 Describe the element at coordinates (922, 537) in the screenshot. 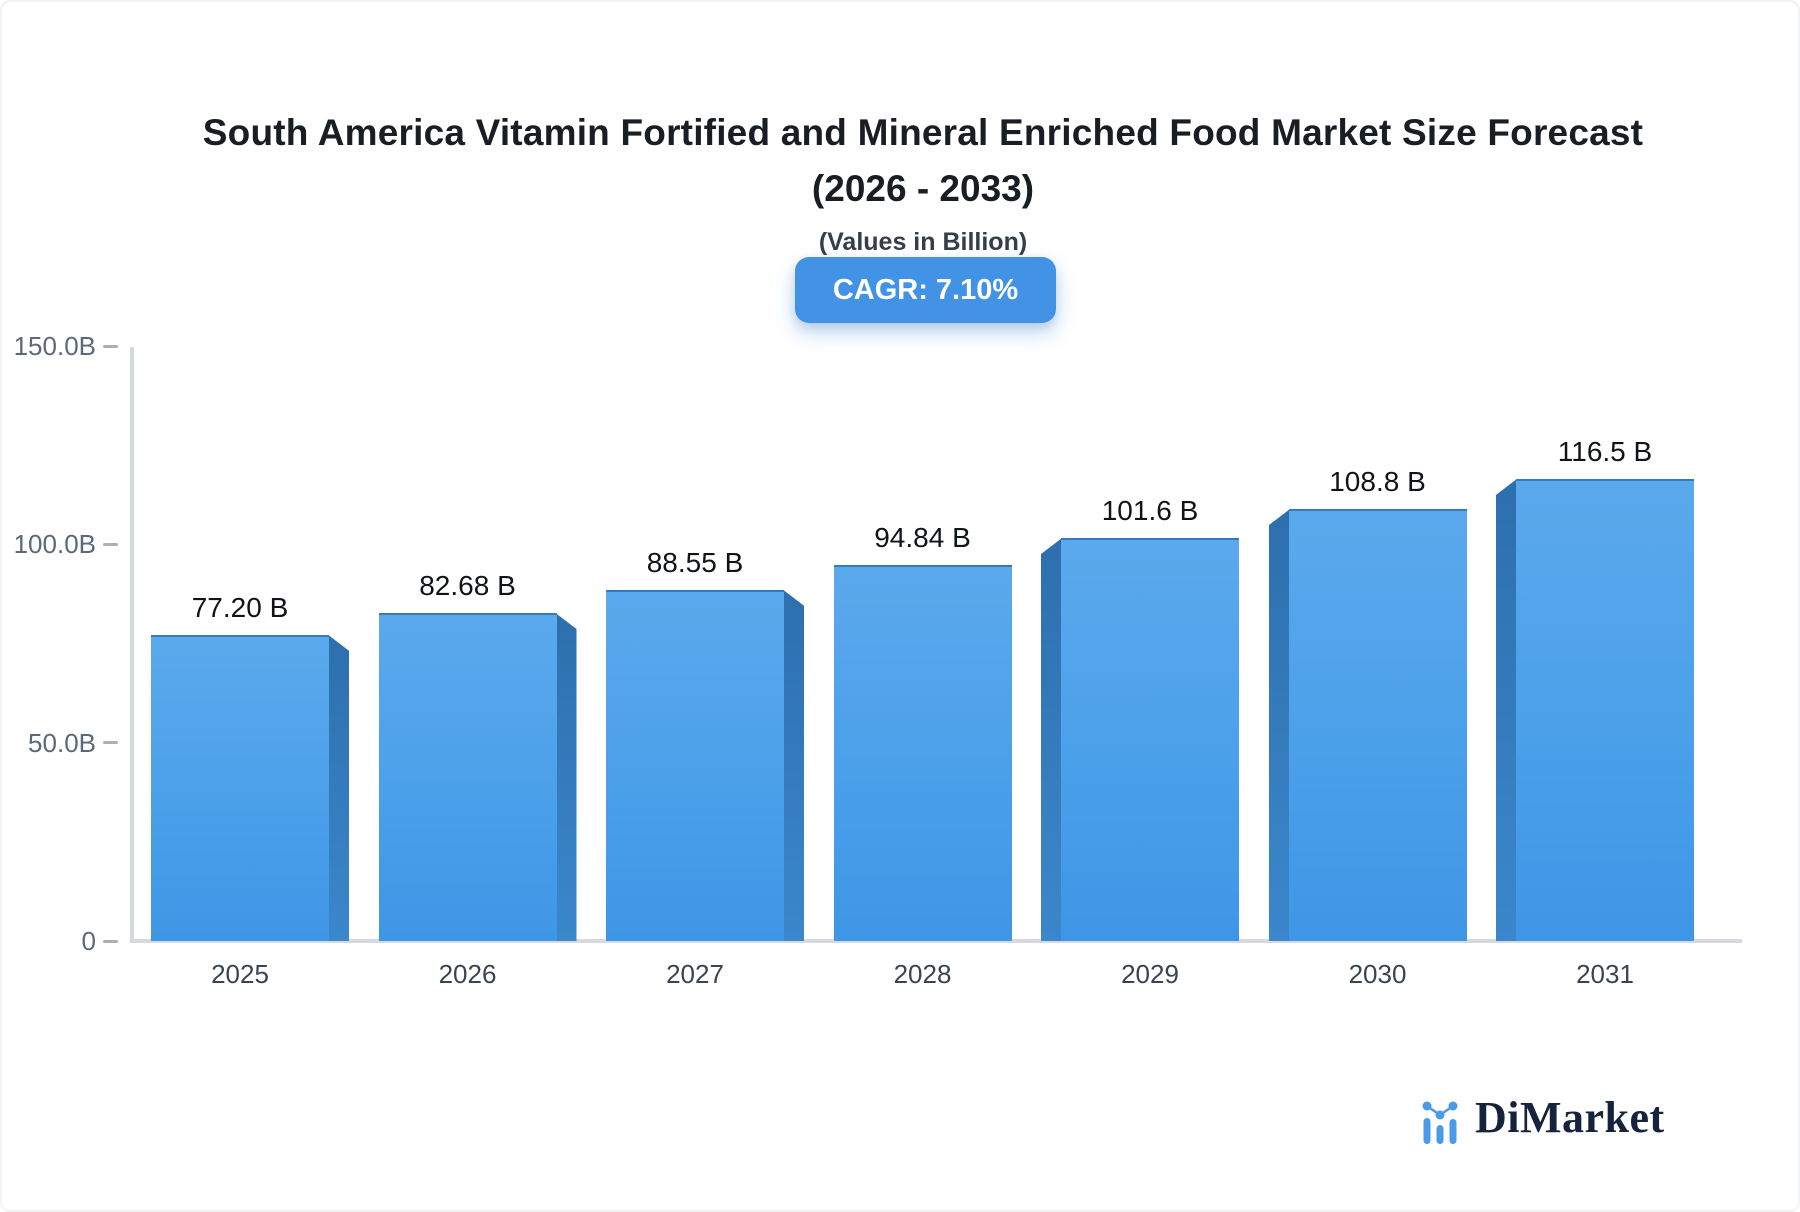

I see `bar-value-label: 94.84 B` at that location.